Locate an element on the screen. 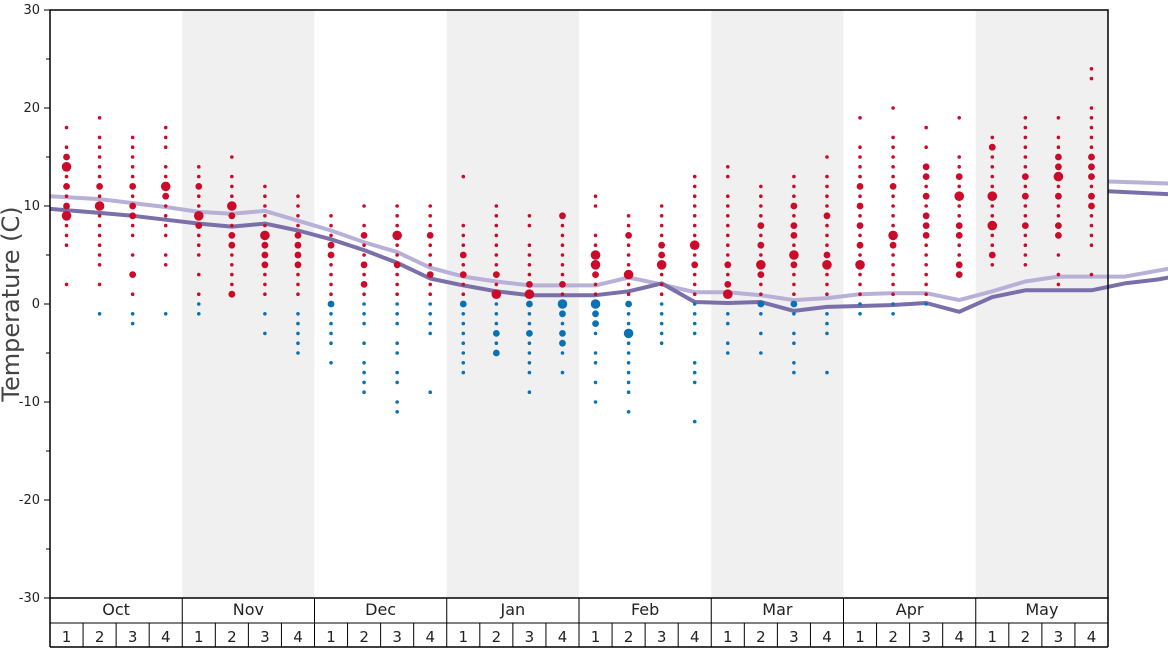  month-band is located at coordinates (248, 304).